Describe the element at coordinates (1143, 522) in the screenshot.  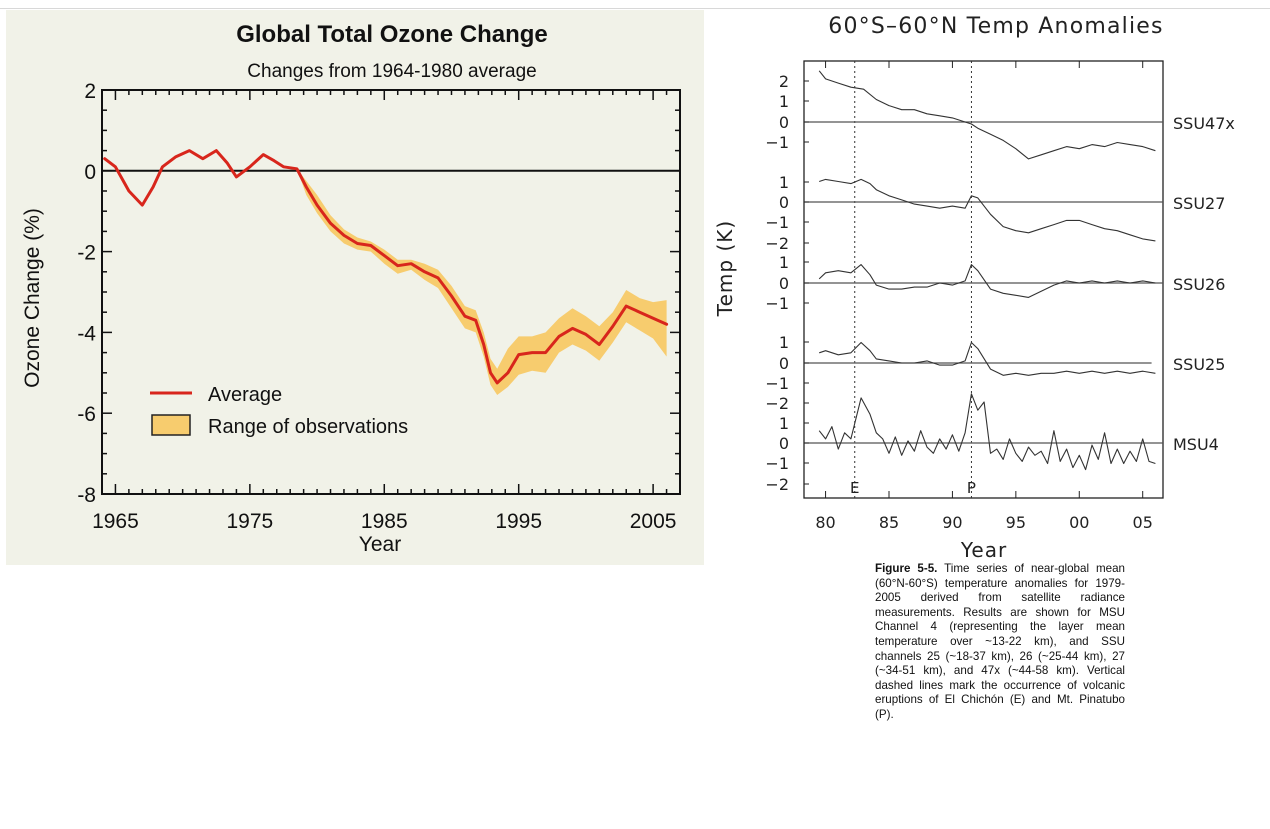
I see `temp-x-tick-label: 05` at that location.